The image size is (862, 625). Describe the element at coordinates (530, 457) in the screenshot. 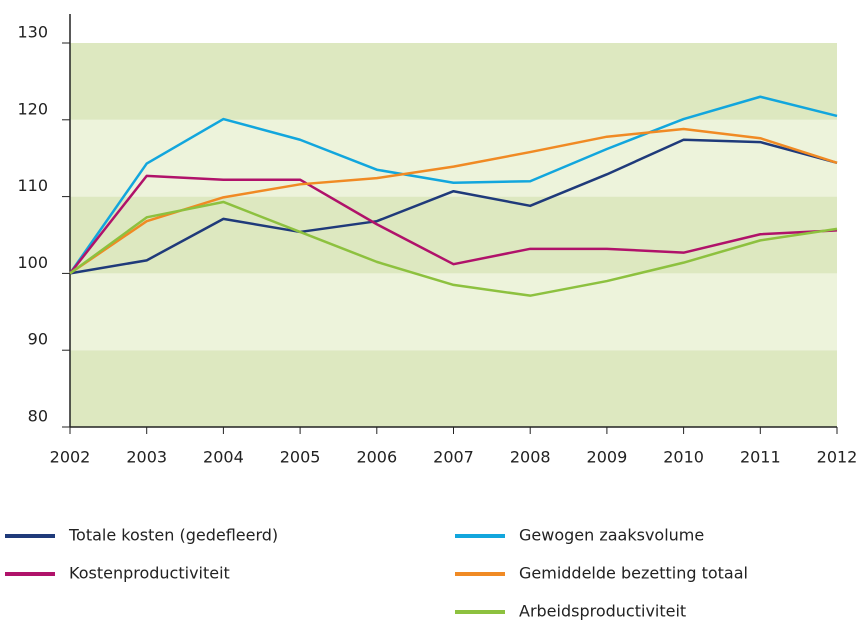

I see `x-tick-label: 2008` at that location.